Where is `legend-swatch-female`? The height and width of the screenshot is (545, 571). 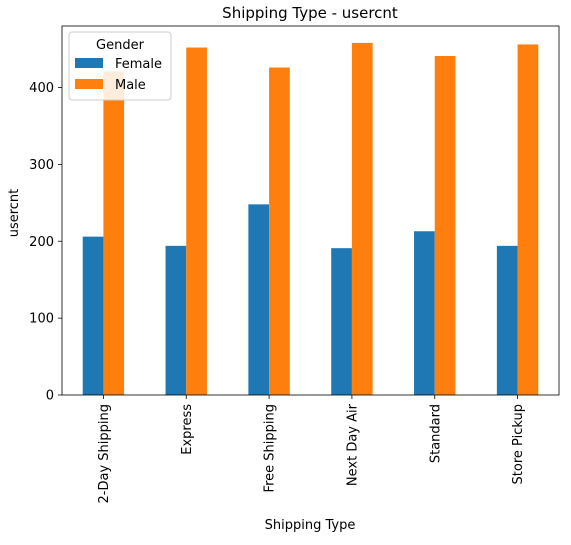 legend-swatch-female is located at coordinates (89, 63).